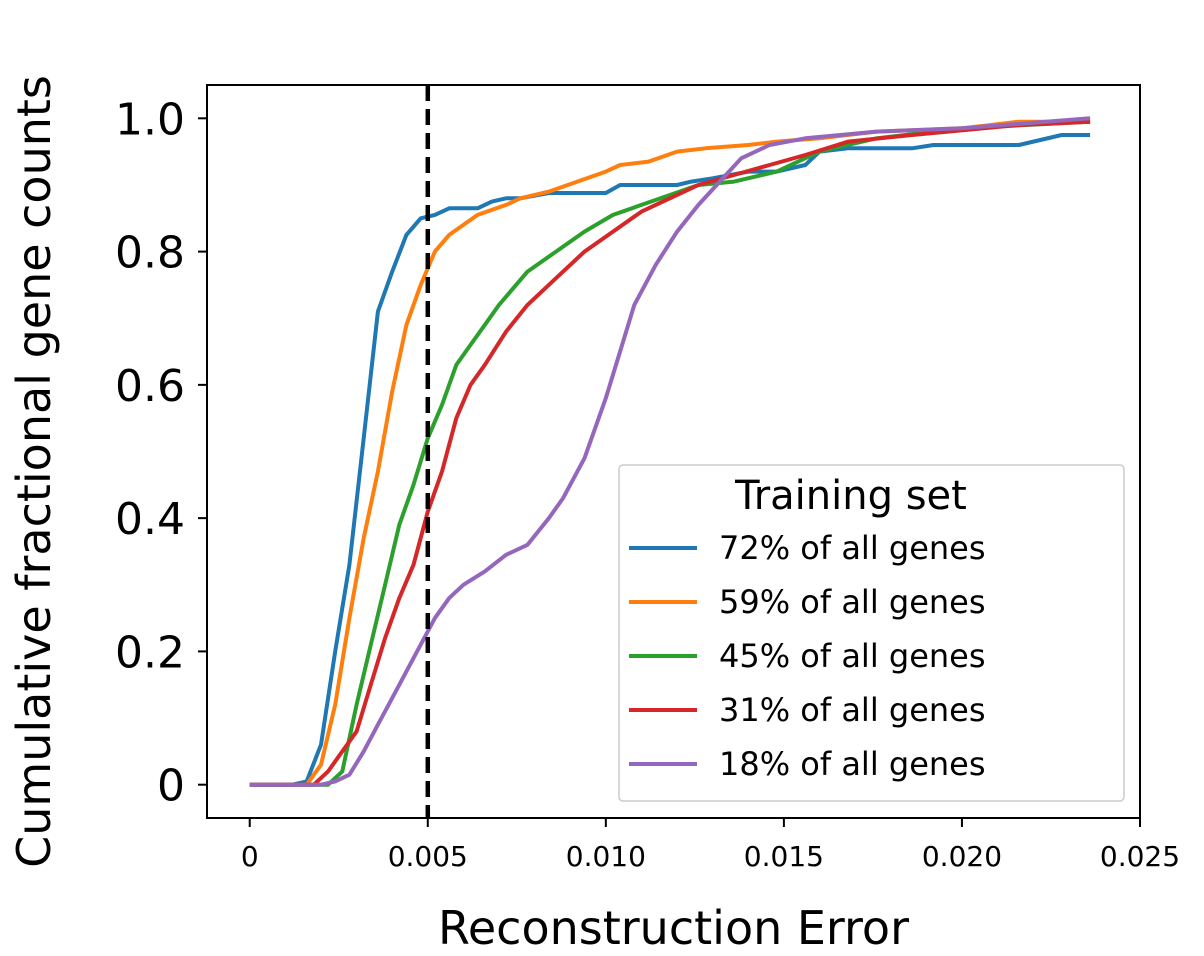  What do you see at coordinates (150, 119) in the screenshot?
I see `y-tick-label: 1.0` at bounding box center [150, 119].